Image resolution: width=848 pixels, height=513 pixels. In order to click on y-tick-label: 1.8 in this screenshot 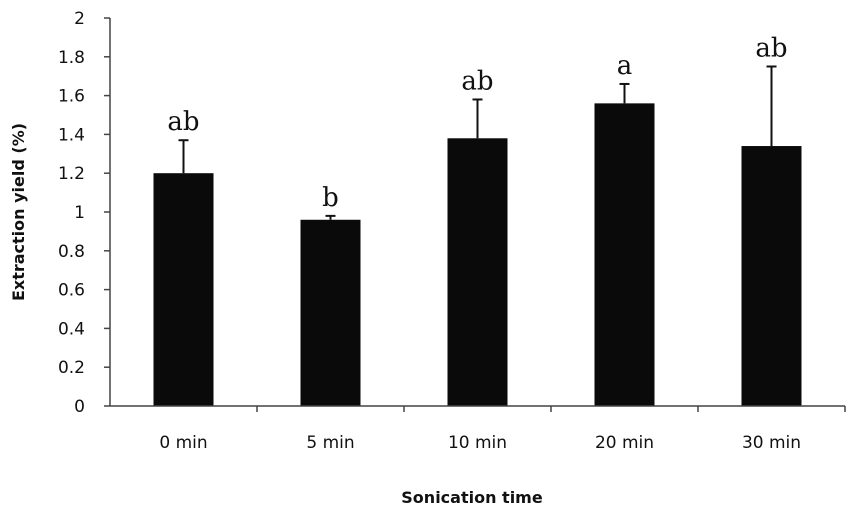, I will do `click(71, 58)`.